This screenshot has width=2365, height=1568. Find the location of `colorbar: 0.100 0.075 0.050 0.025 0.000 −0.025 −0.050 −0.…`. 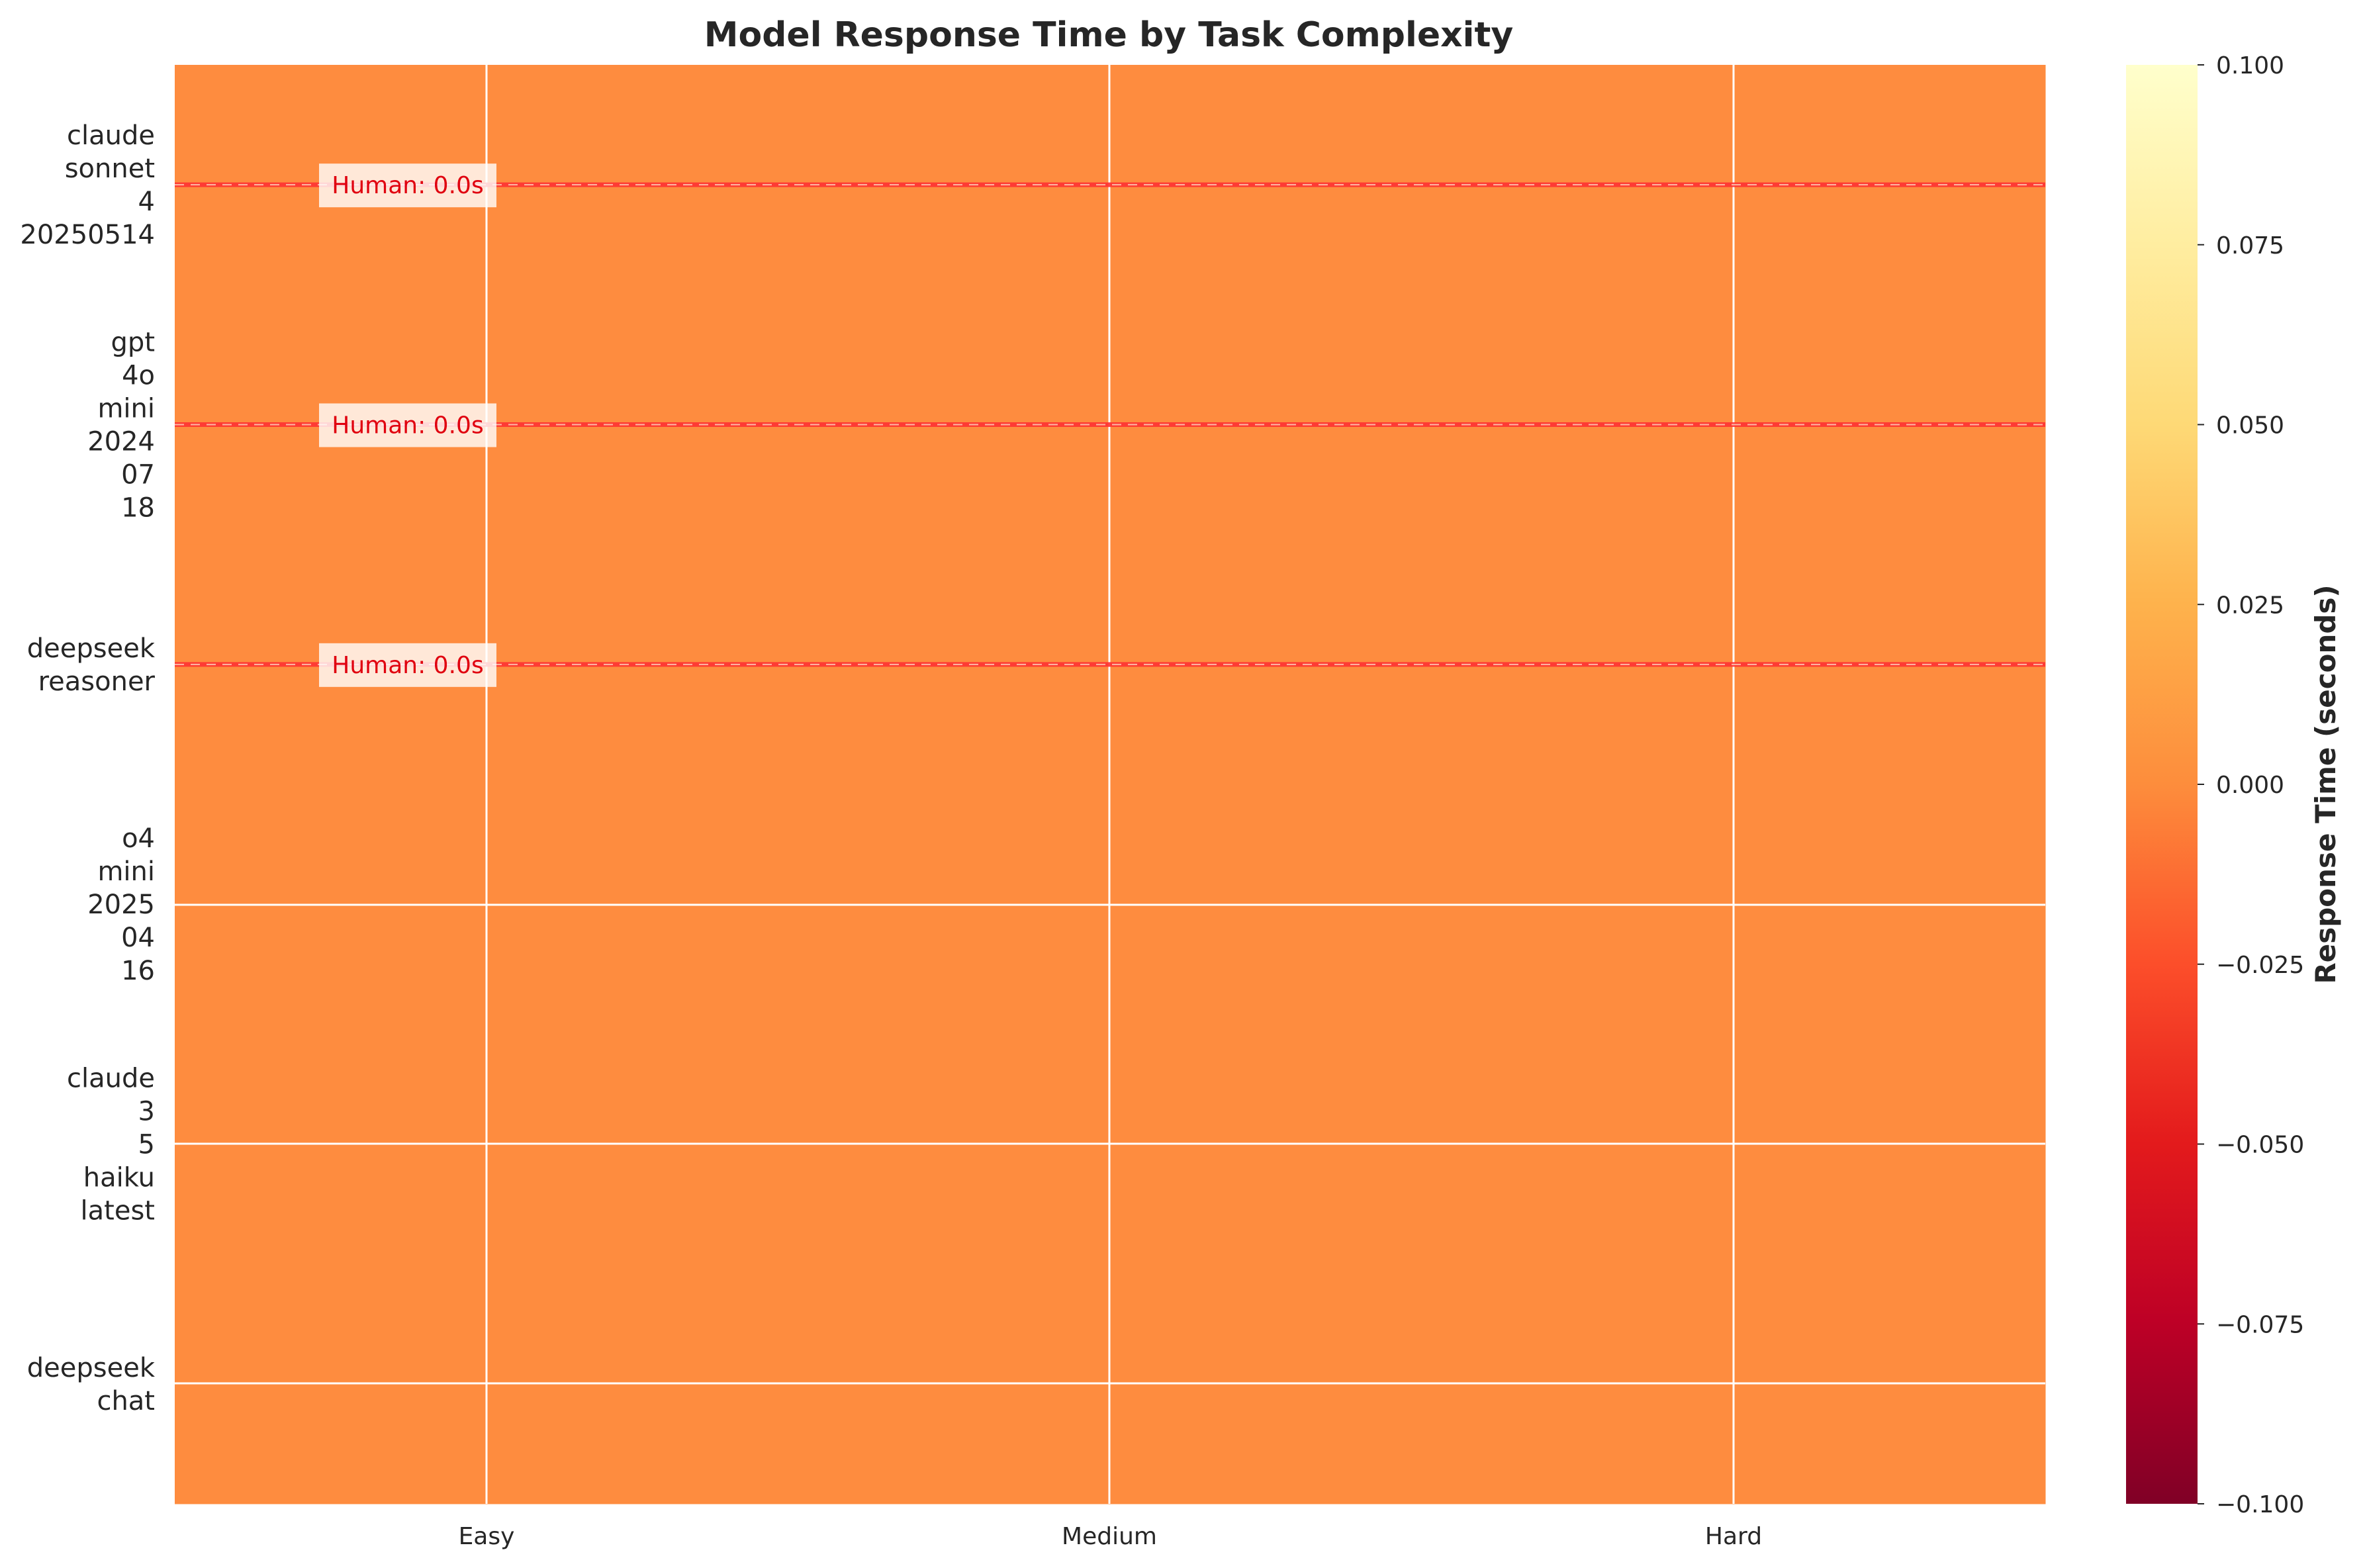

colorbar: 0.100 0.075 0.050 0.025 0.000 −0.025 −0.050 −0.… is located at coordinates (2215, 785).